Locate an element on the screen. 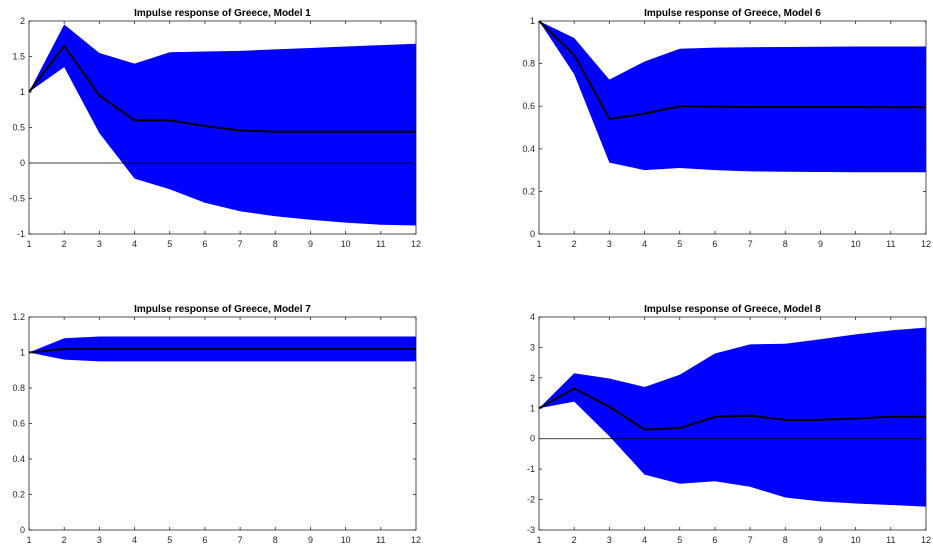 The image size is (933, 557). chart-title: Impulse response of Greece, Model 1 is located at coordinates (222, 13).